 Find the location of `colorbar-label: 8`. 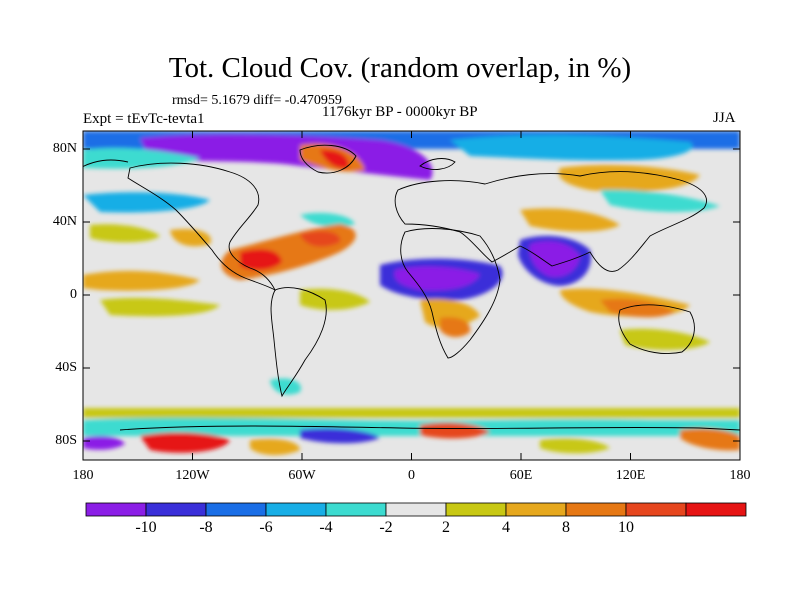

colorbar-label: 8 is located at coordinates (566, 527).